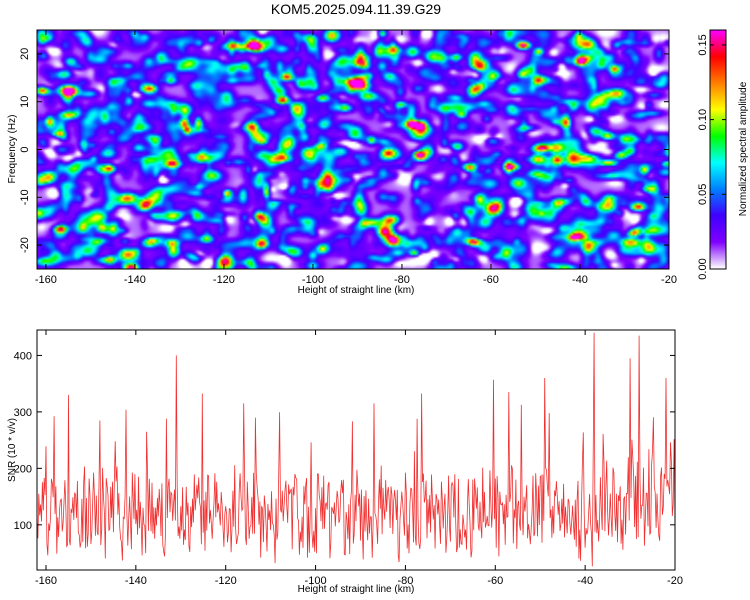  What do you see at coordinates (23, 413) in the screenshot?
I see `snr-y-tick-label: 300` at bounding box center [23, 413].